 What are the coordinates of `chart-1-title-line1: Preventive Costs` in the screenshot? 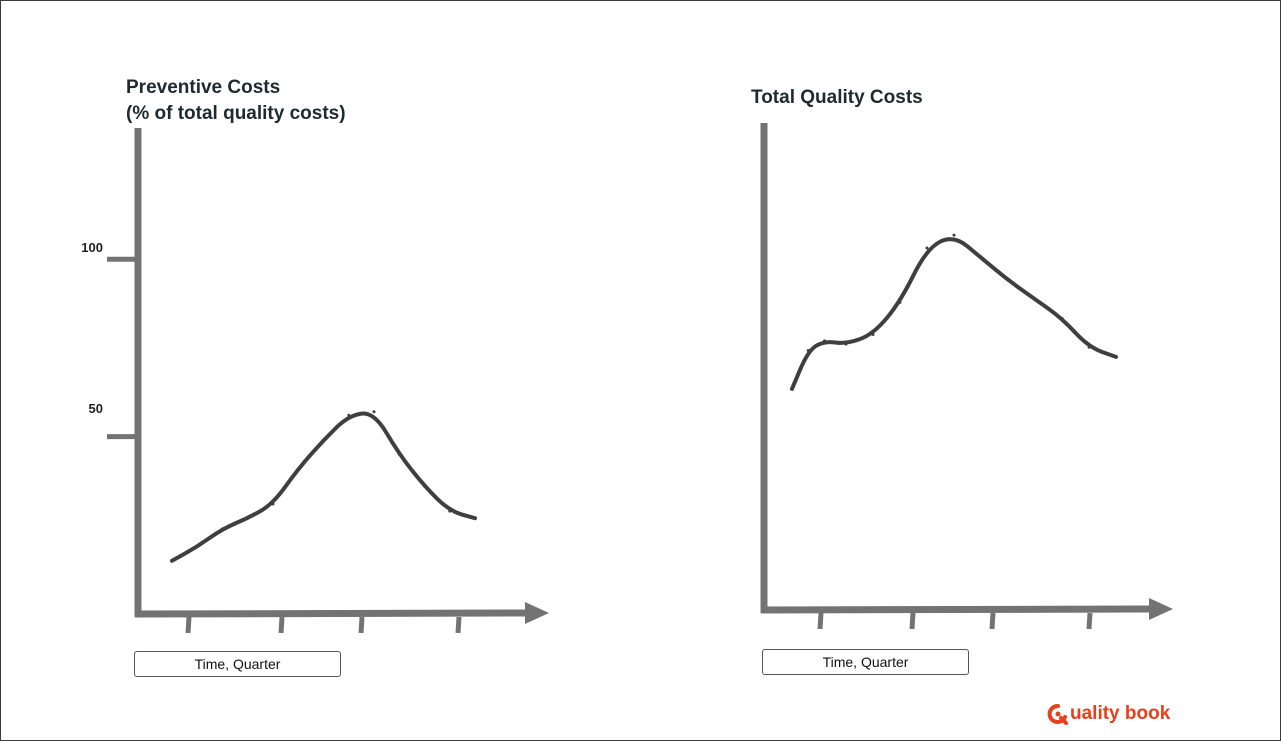 It's located at (203, 87).